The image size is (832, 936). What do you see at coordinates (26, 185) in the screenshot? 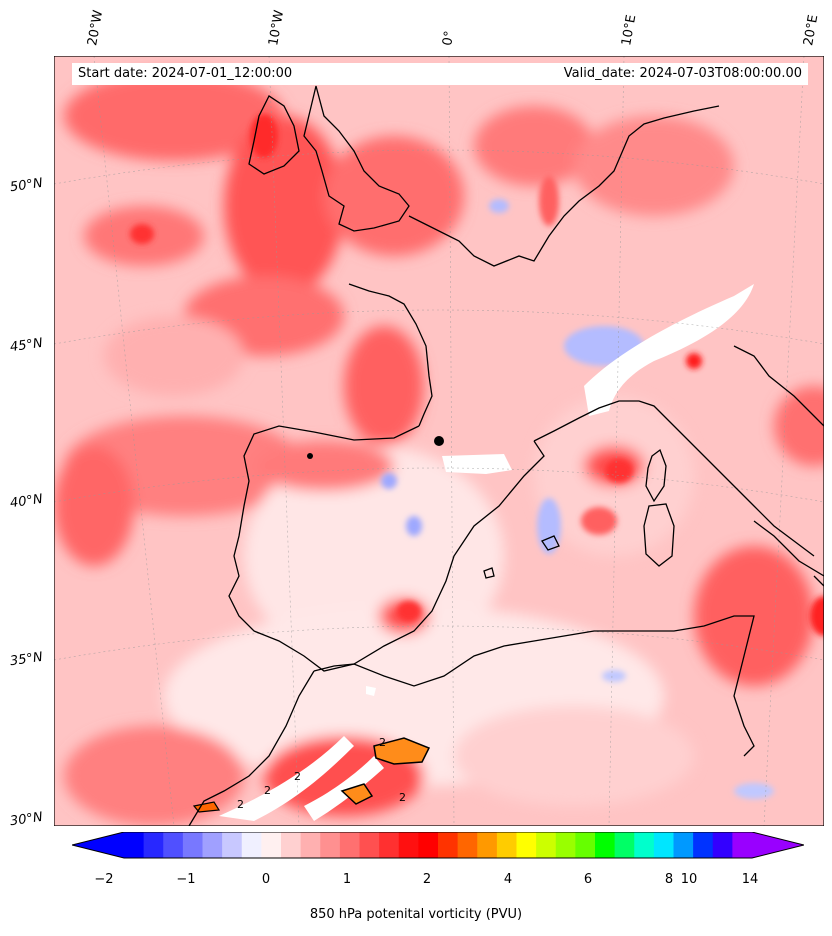
I see `lat-label-50n: 50°N` at bounding box center [26, 185].